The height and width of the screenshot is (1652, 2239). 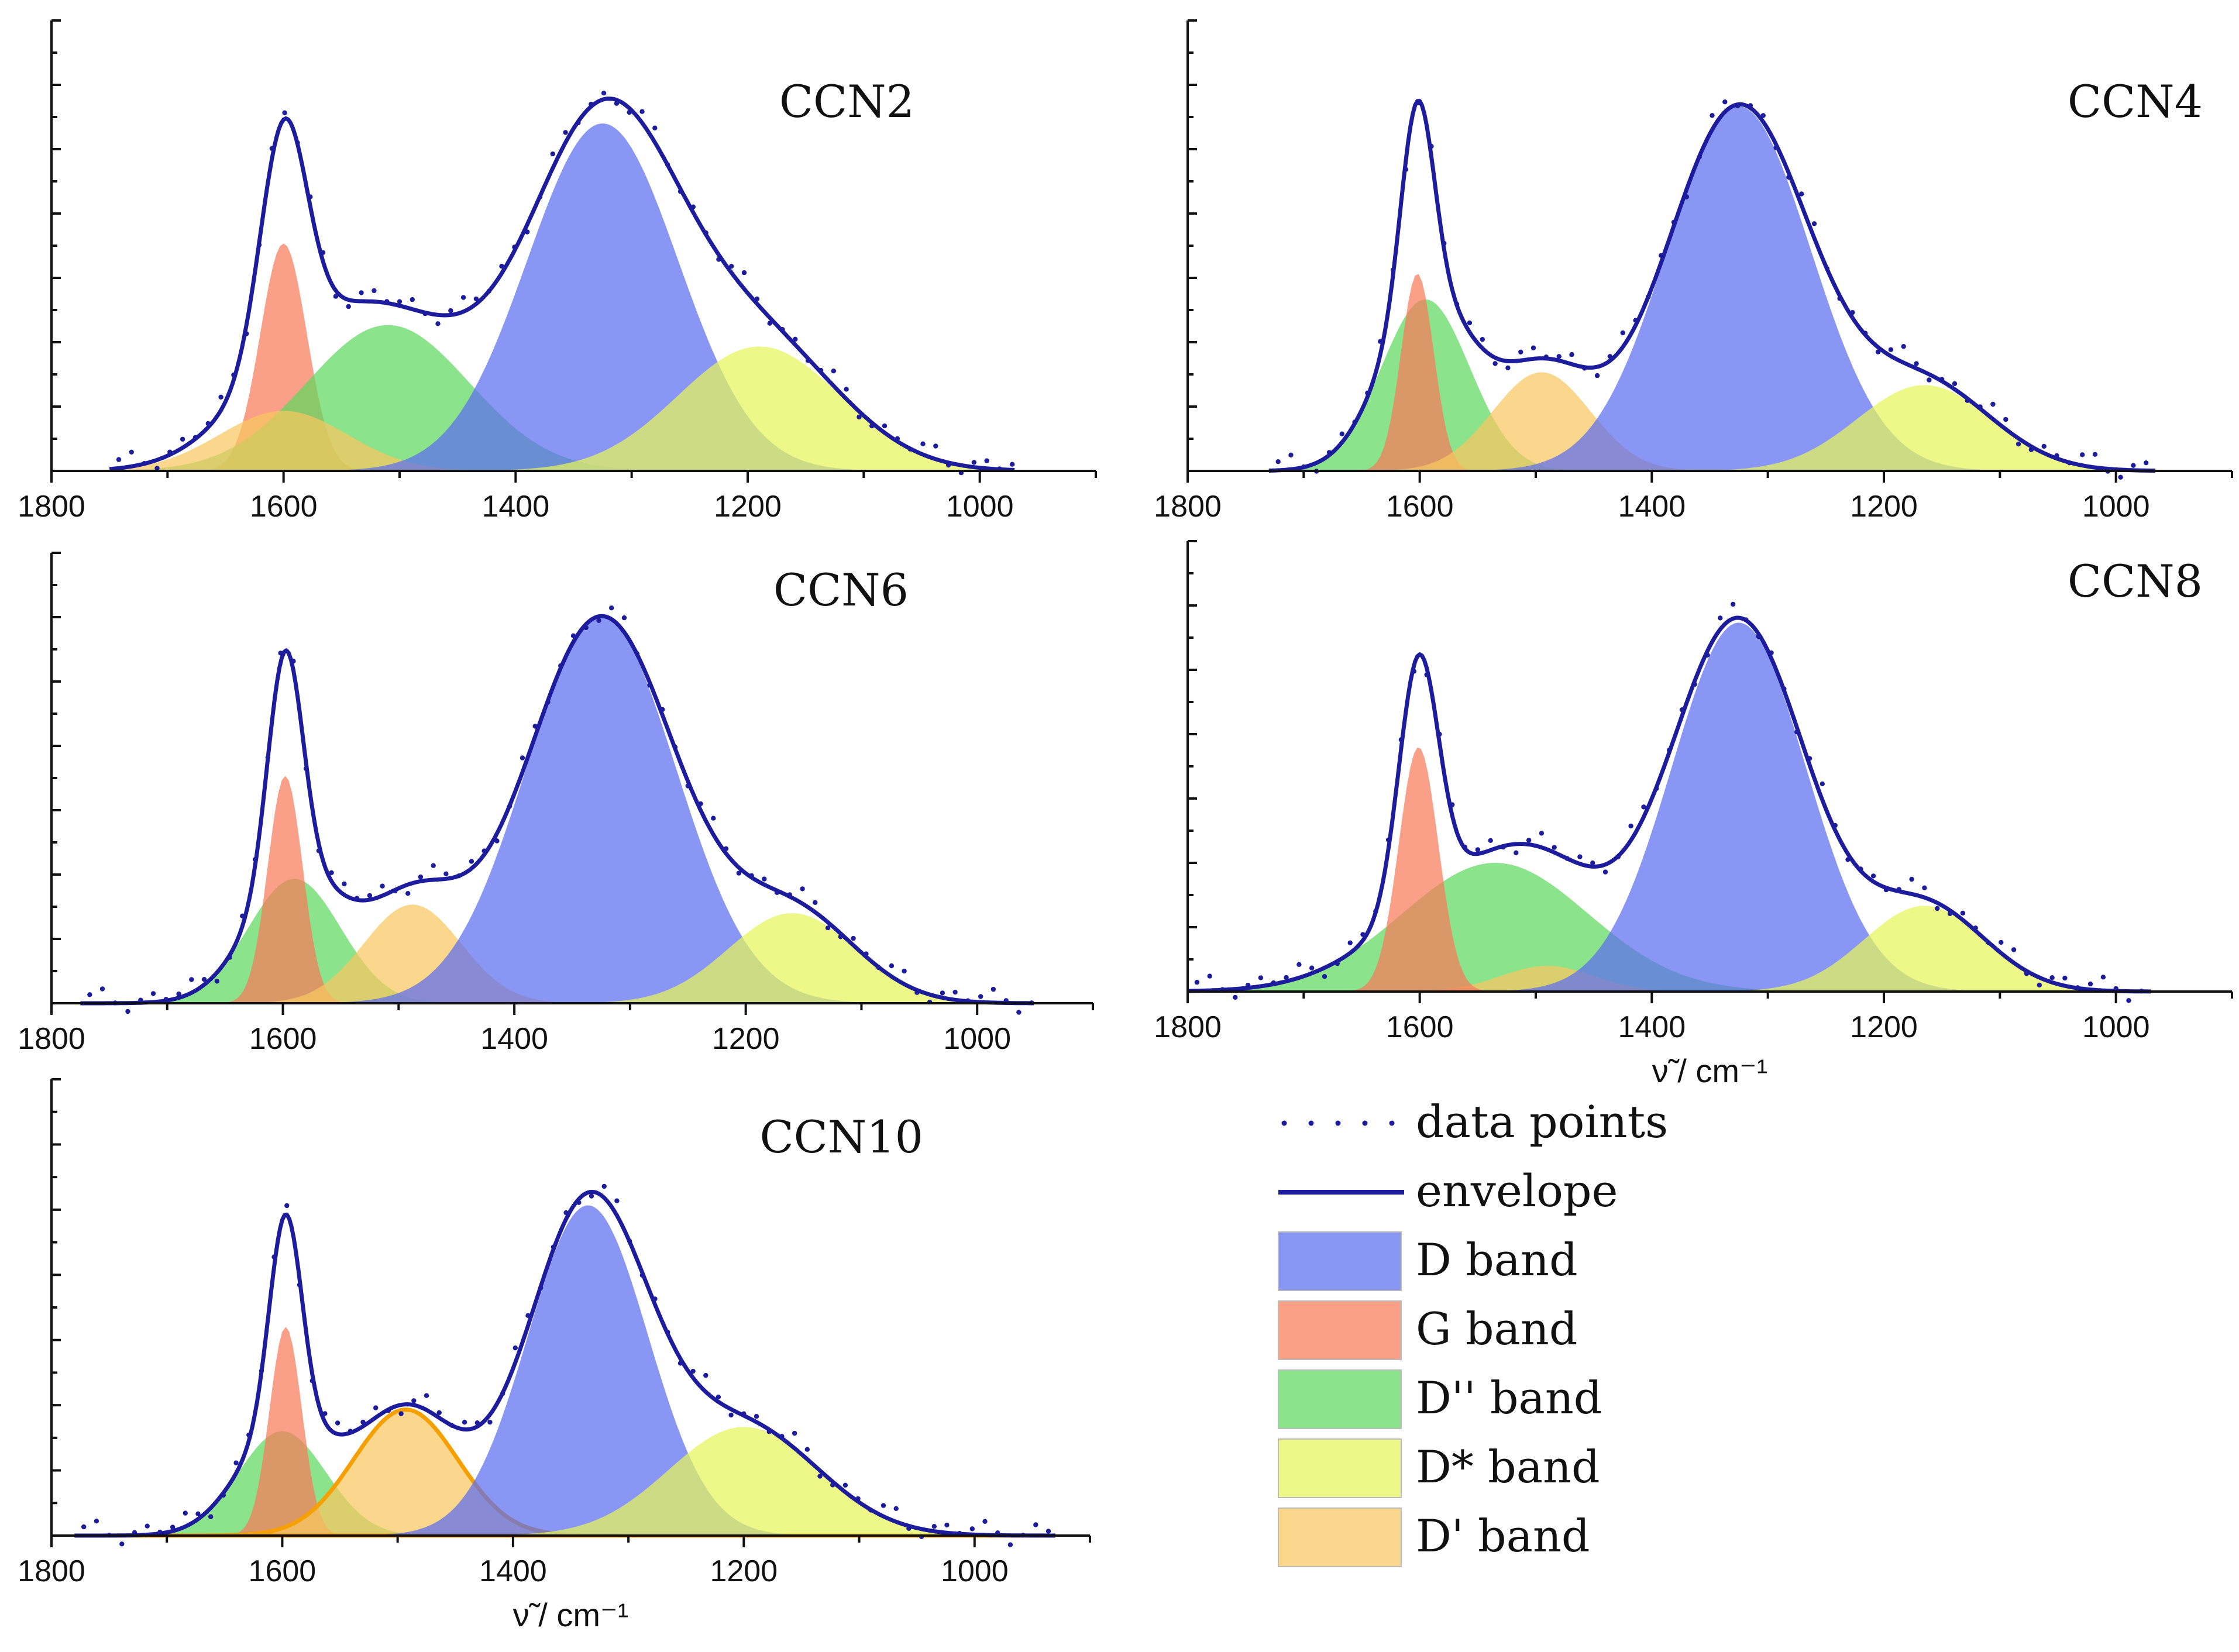 I want to click on panel-ccn6: 1800 1600 1400 1200 1000 CCN6, so click(x=556, y=804).